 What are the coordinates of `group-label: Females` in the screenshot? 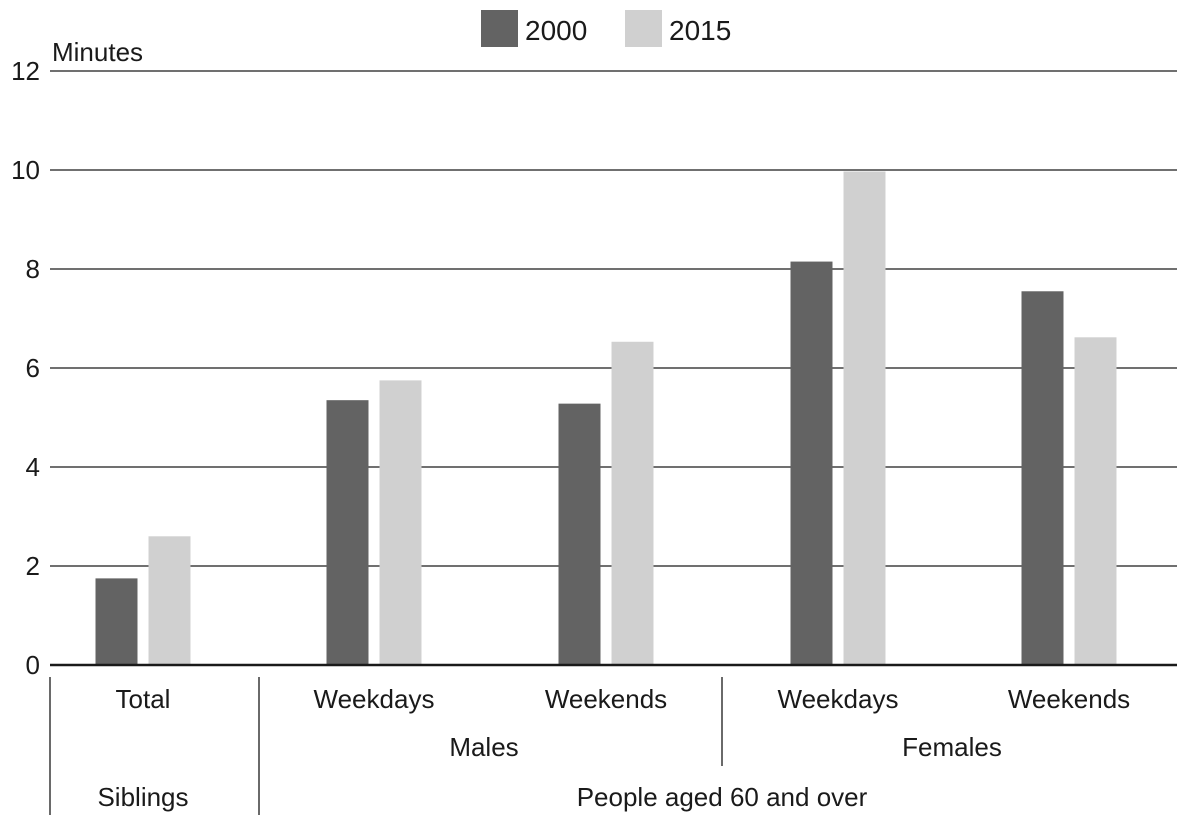 It's located at (952, 747).